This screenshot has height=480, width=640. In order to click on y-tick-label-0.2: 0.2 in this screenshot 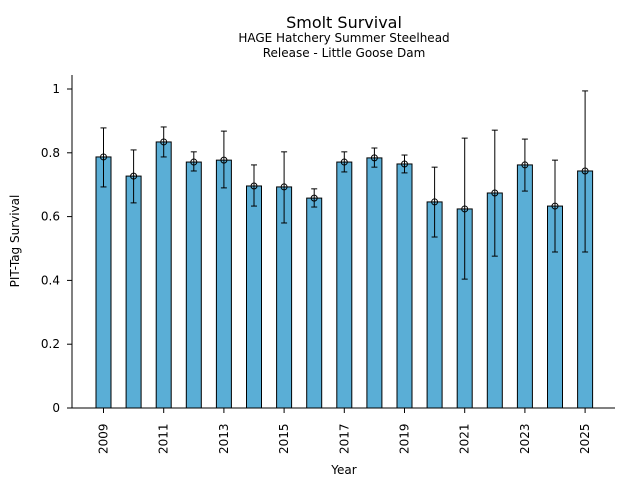, I will do `click(50, 344)`.